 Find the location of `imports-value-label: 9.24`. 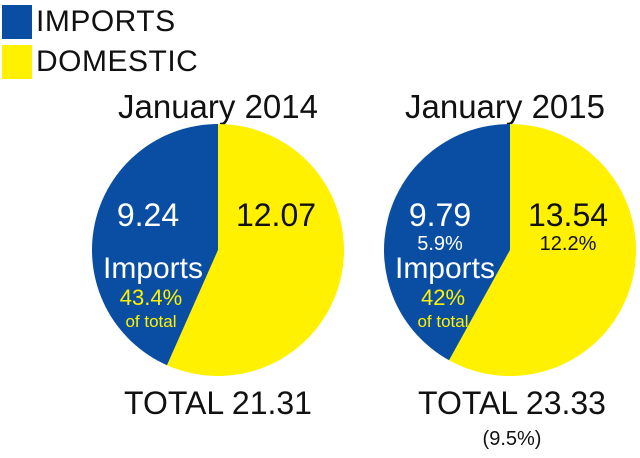

imports-value-label: 9.24 is located at coordinates (148, 215).